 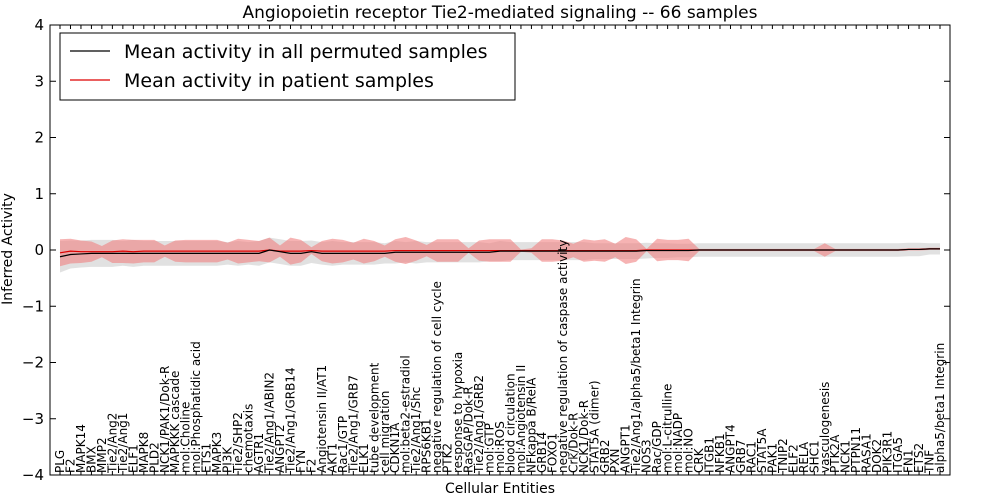 What do you see at coordinates (856, 450) in the screenshot?
I see `x-tick-label: PTPN11` at bounding box center [856, 450].